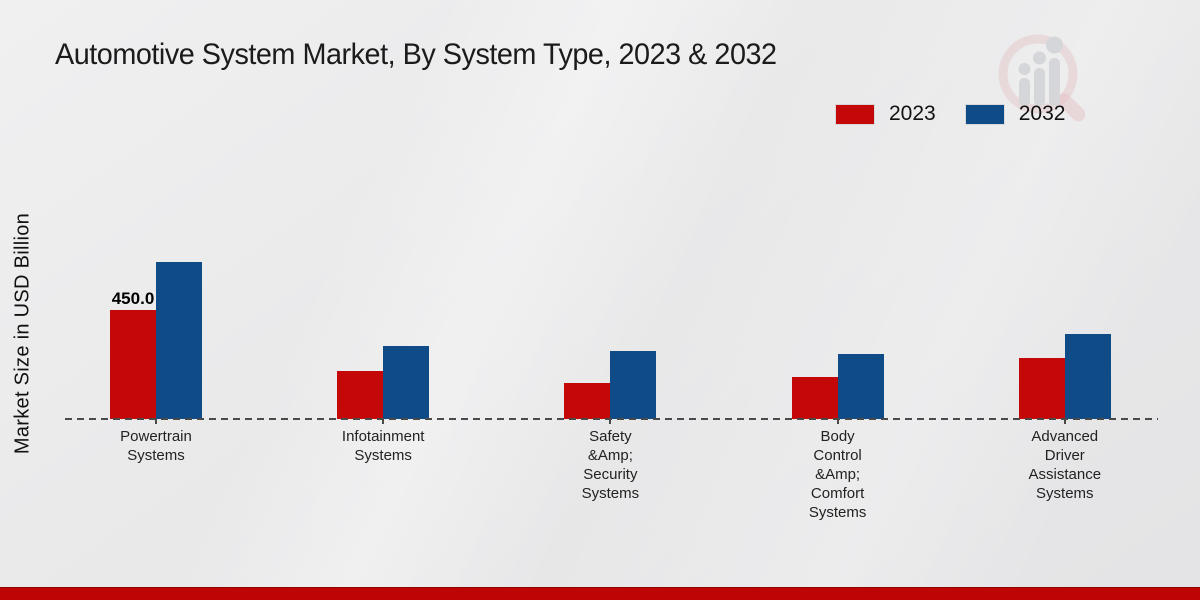  I want to click on legend-item-2032: 2032, so click(1015, 114).